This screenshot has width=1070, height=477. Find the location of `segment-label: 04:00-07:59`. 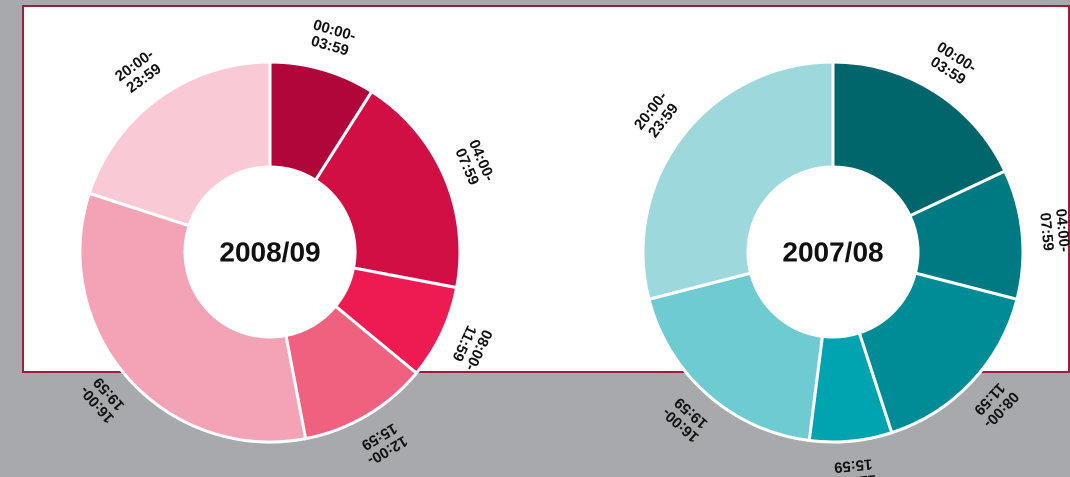

segment-label: 04:00-07:59 is located at coordinates (1053, 231).